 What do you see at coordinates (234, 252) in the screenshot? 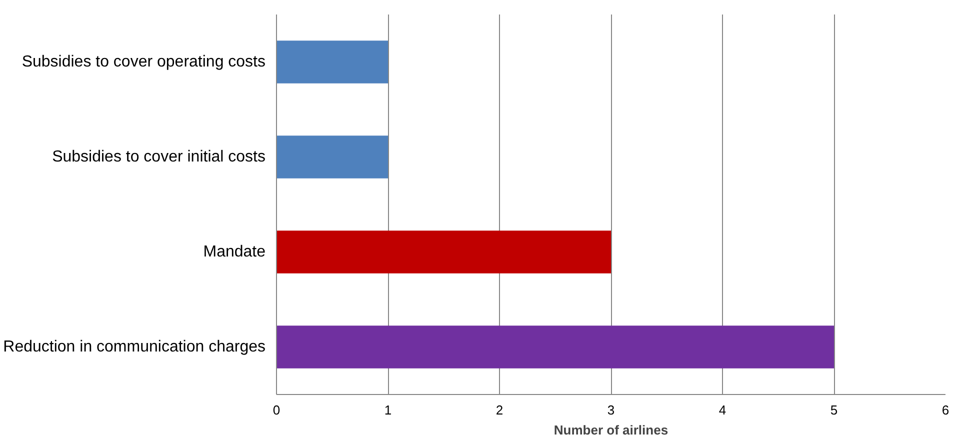
I see `y-tick-label: Mandate` at bounding box center [234, 252].